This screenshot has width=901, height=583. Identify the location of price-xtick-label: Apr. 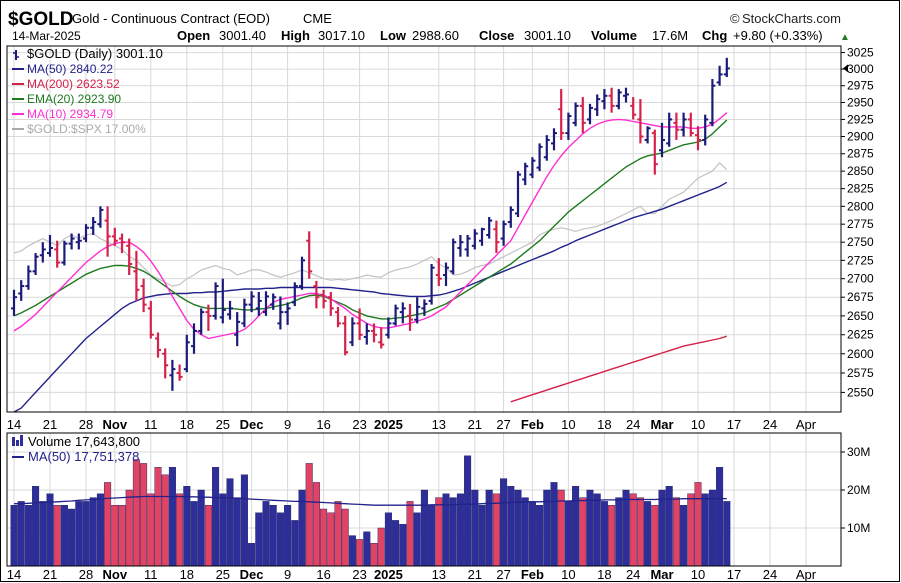
(806, 424).